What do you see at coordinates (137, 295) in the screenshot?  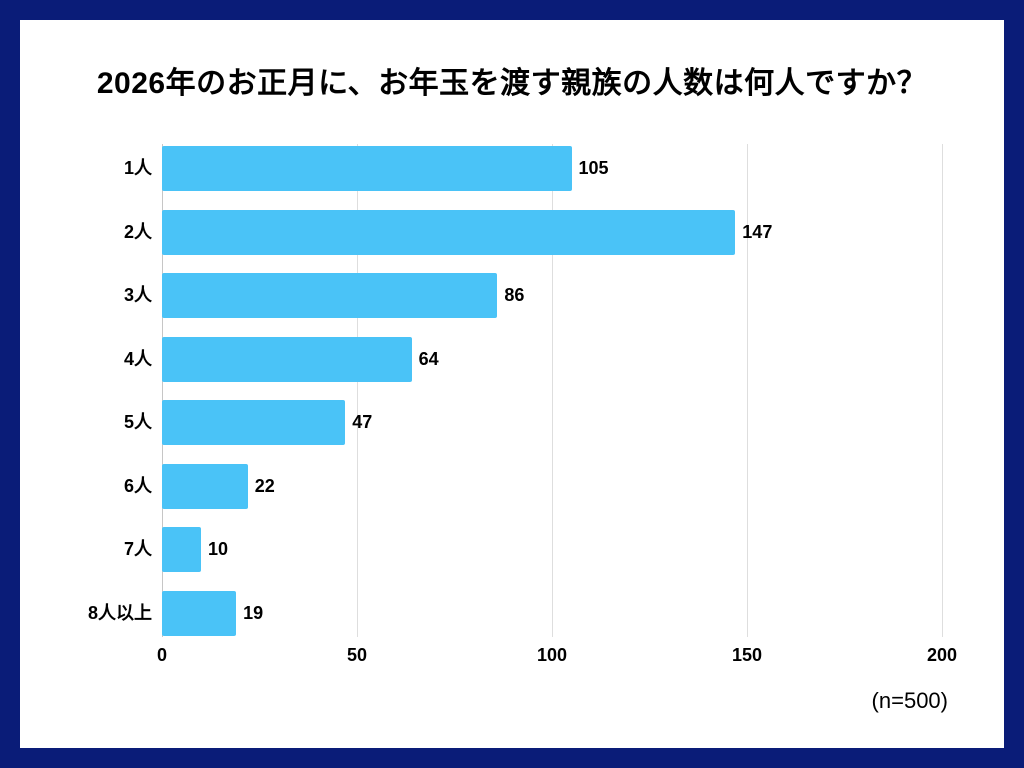 I see `category-label: 3人` at bounding box center [137, 295].